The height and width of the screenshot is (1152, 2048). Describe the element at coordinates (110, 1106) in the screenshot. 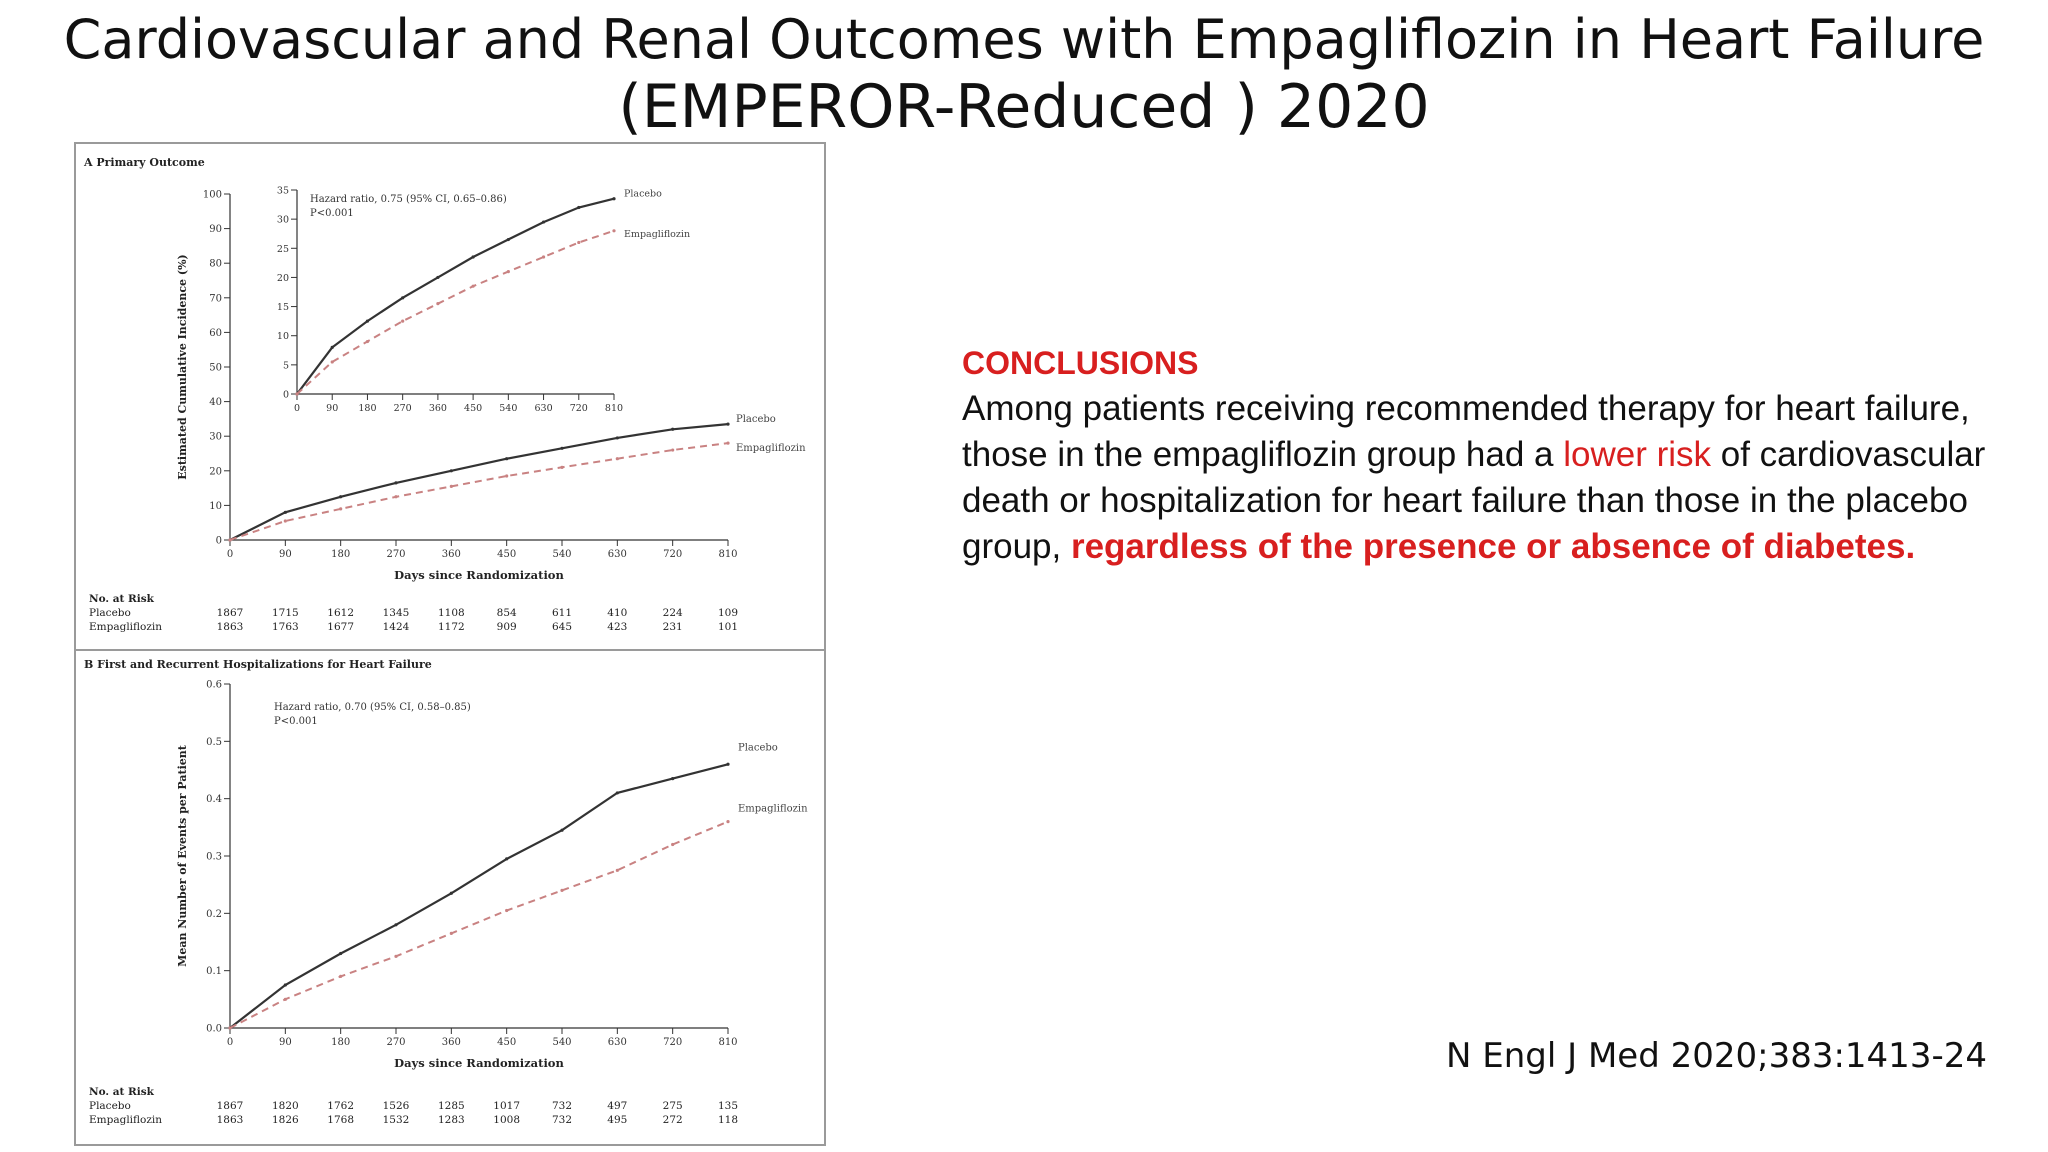

I see `panel-b-at-risk-row-label: Placebo` at that location.